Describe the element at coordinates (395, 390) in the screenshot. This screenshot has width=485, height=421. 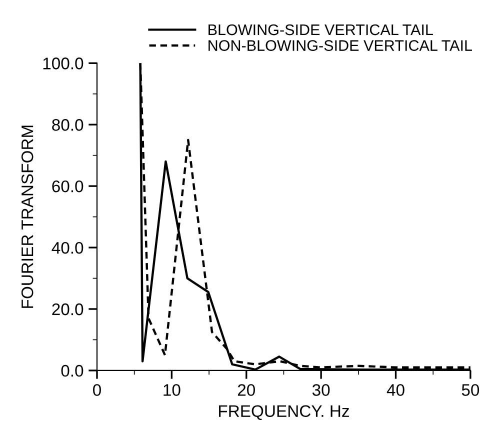
I see `x-tick-label: 40` at that location.